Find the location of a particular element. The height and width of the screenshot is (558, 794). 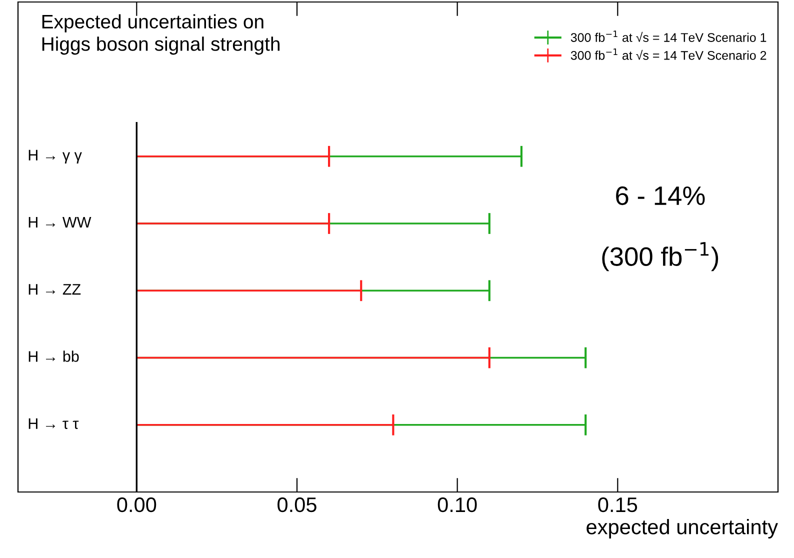

x-tick-label: 0.05 is located at coordinates (297, 504).